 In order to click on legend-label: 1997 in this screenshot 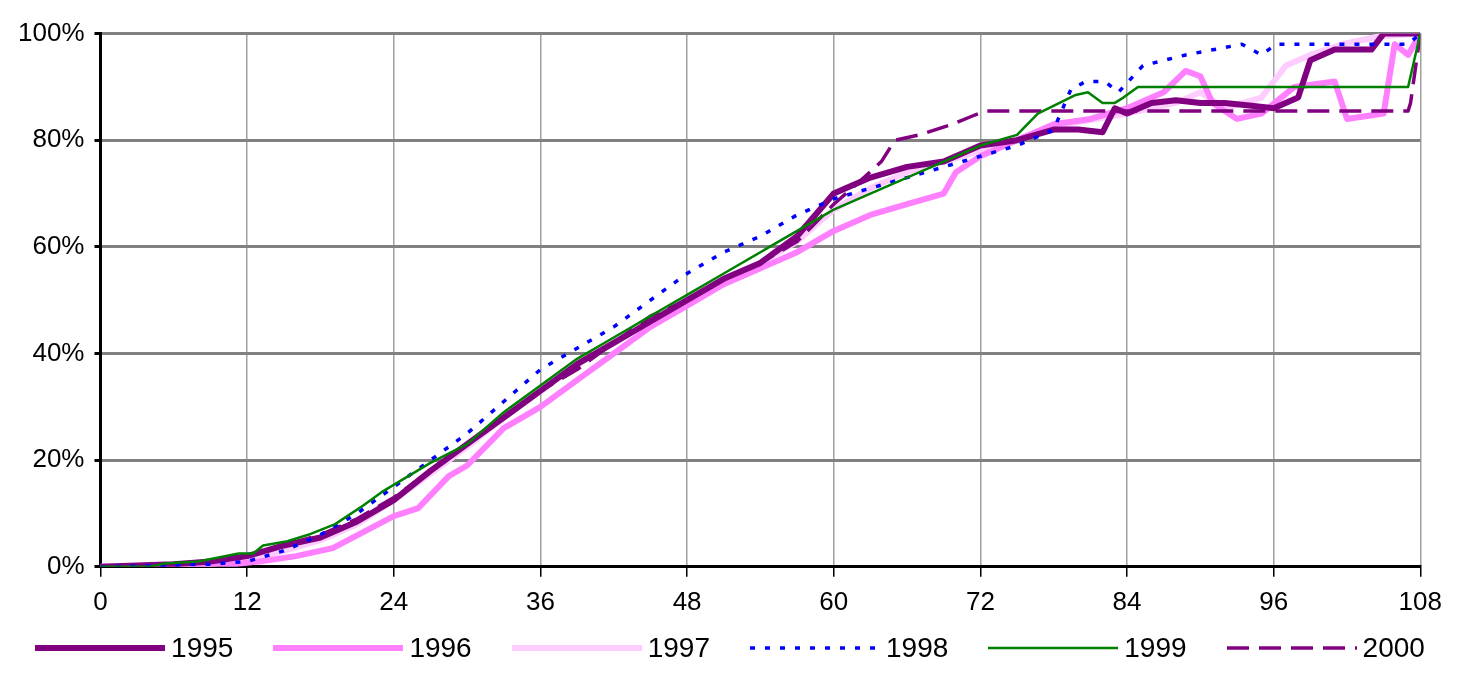, I will do `click(678, 648)`.